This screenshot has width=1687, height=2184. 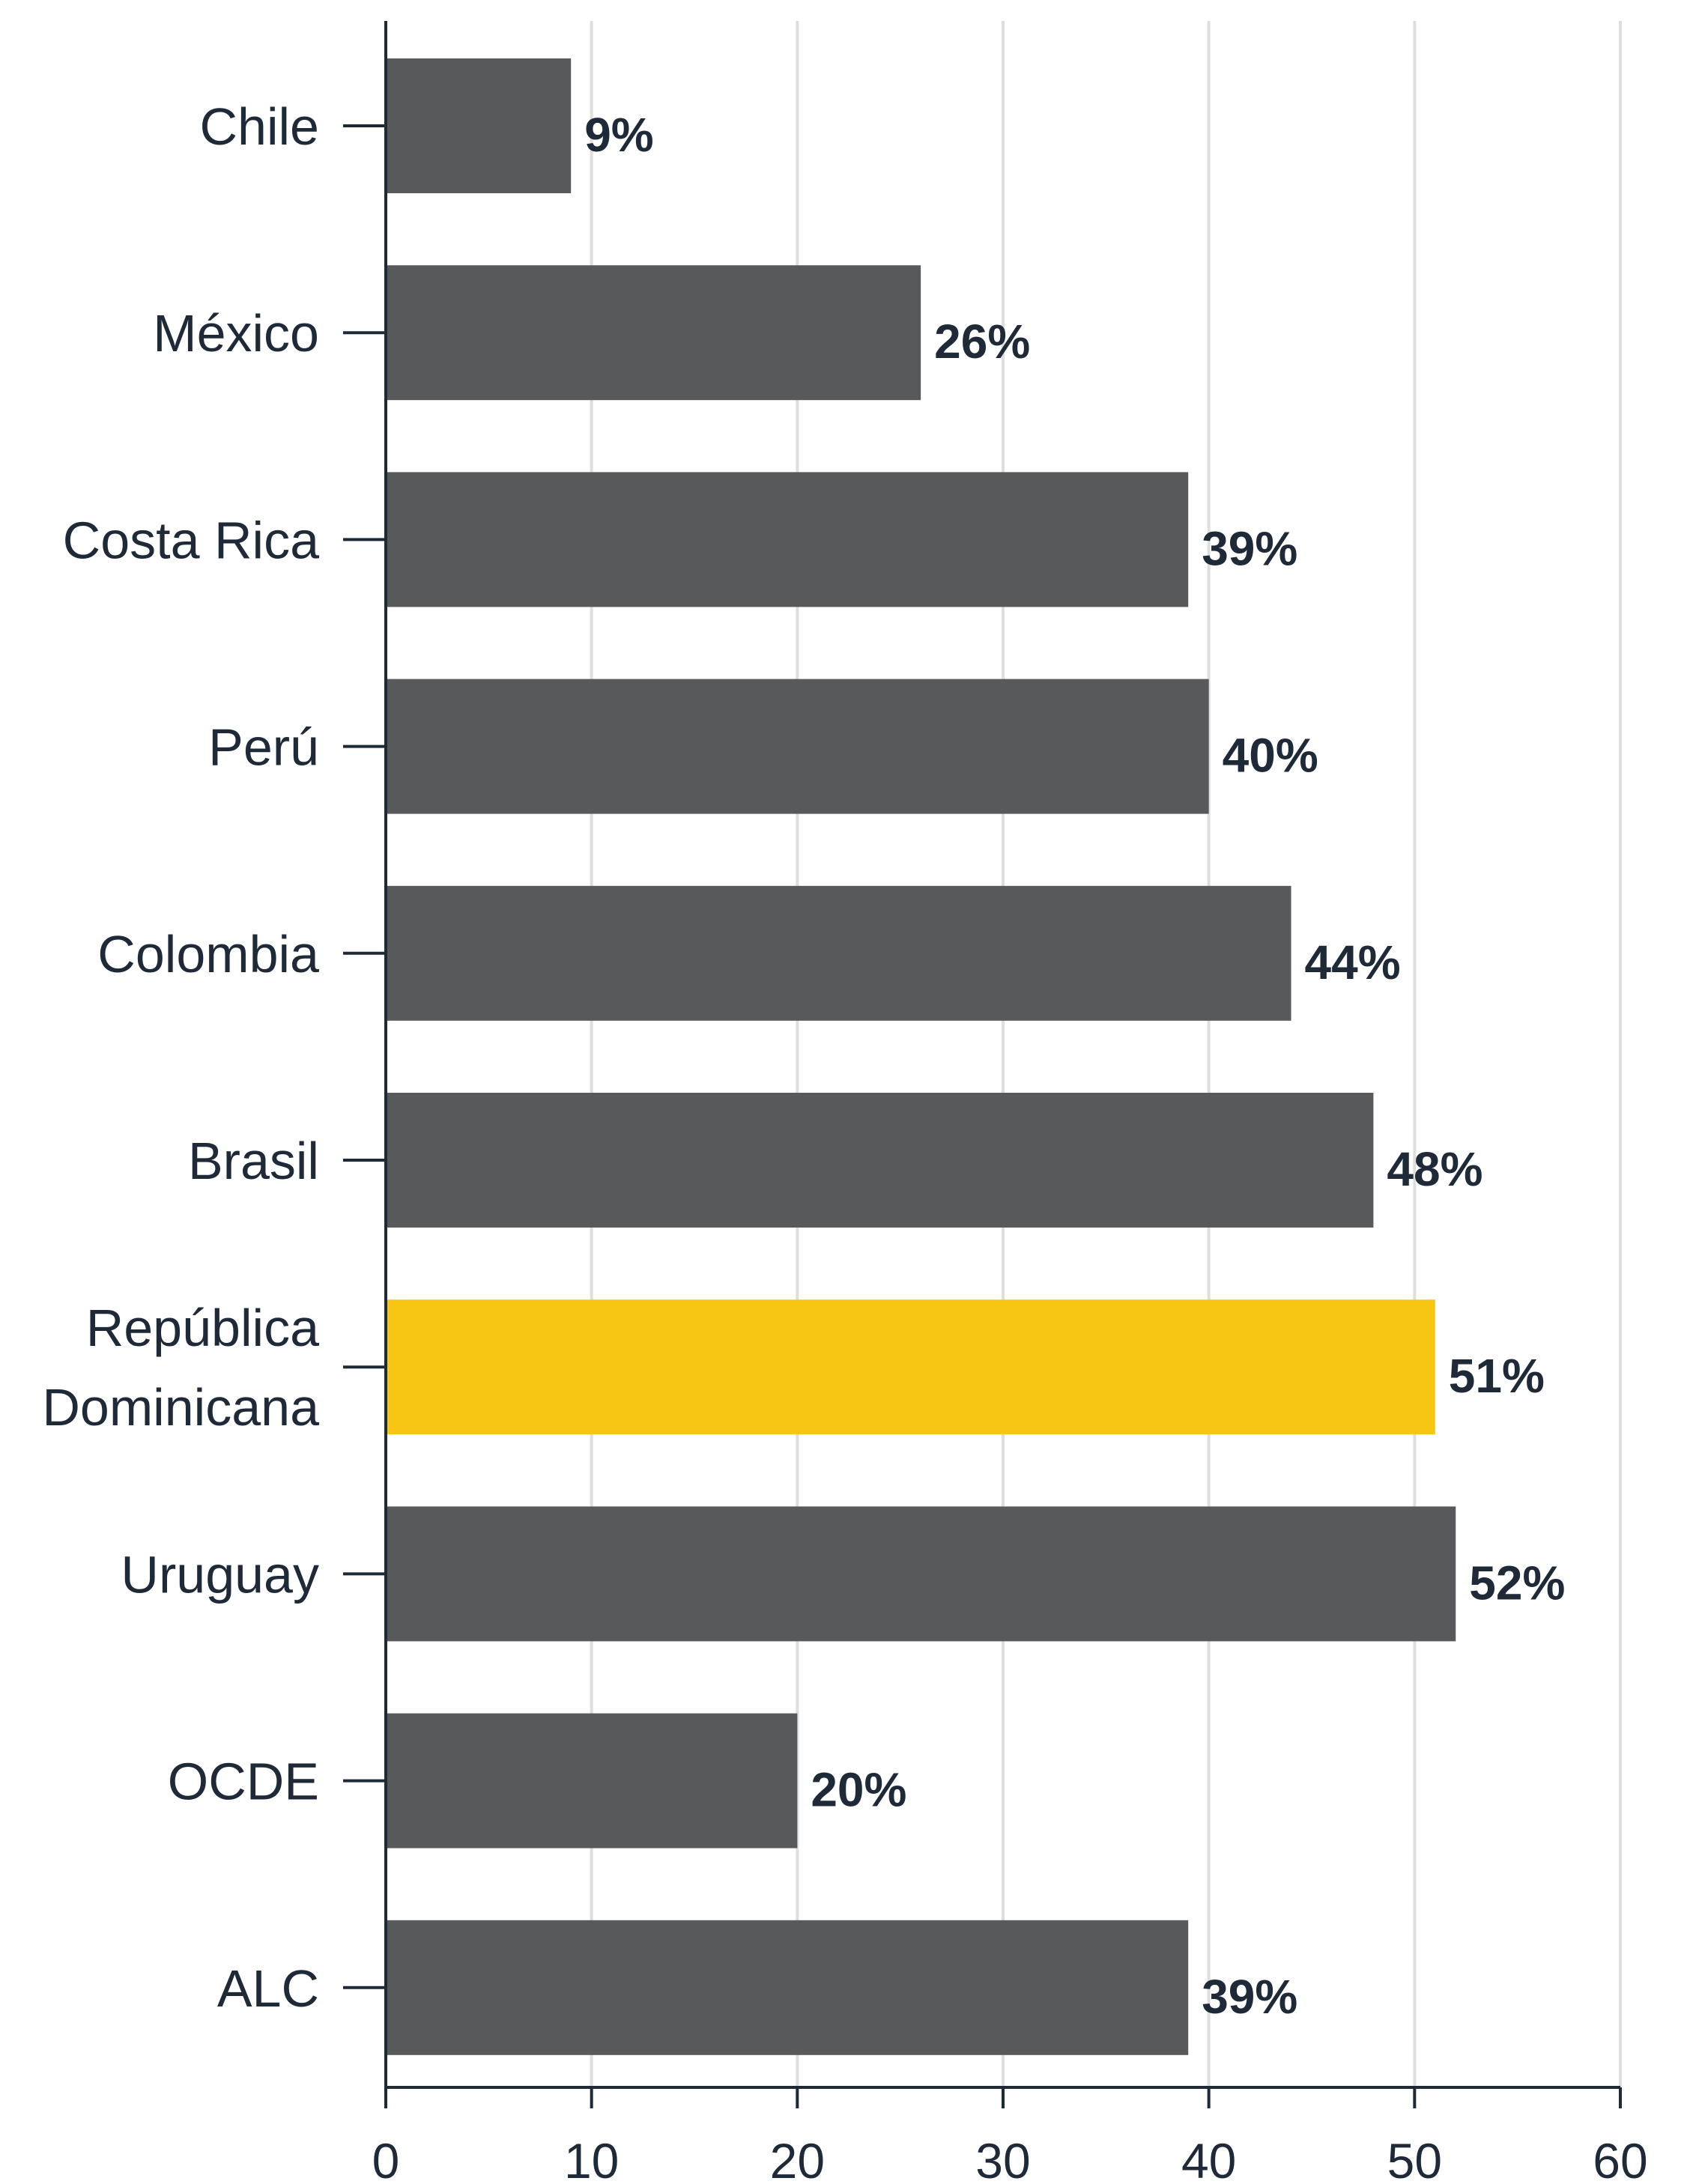 What do you see at coordinates (180, 1407) in the screenshot?
I see `category-label: Dominicana` at bounding box center [180, 1407].